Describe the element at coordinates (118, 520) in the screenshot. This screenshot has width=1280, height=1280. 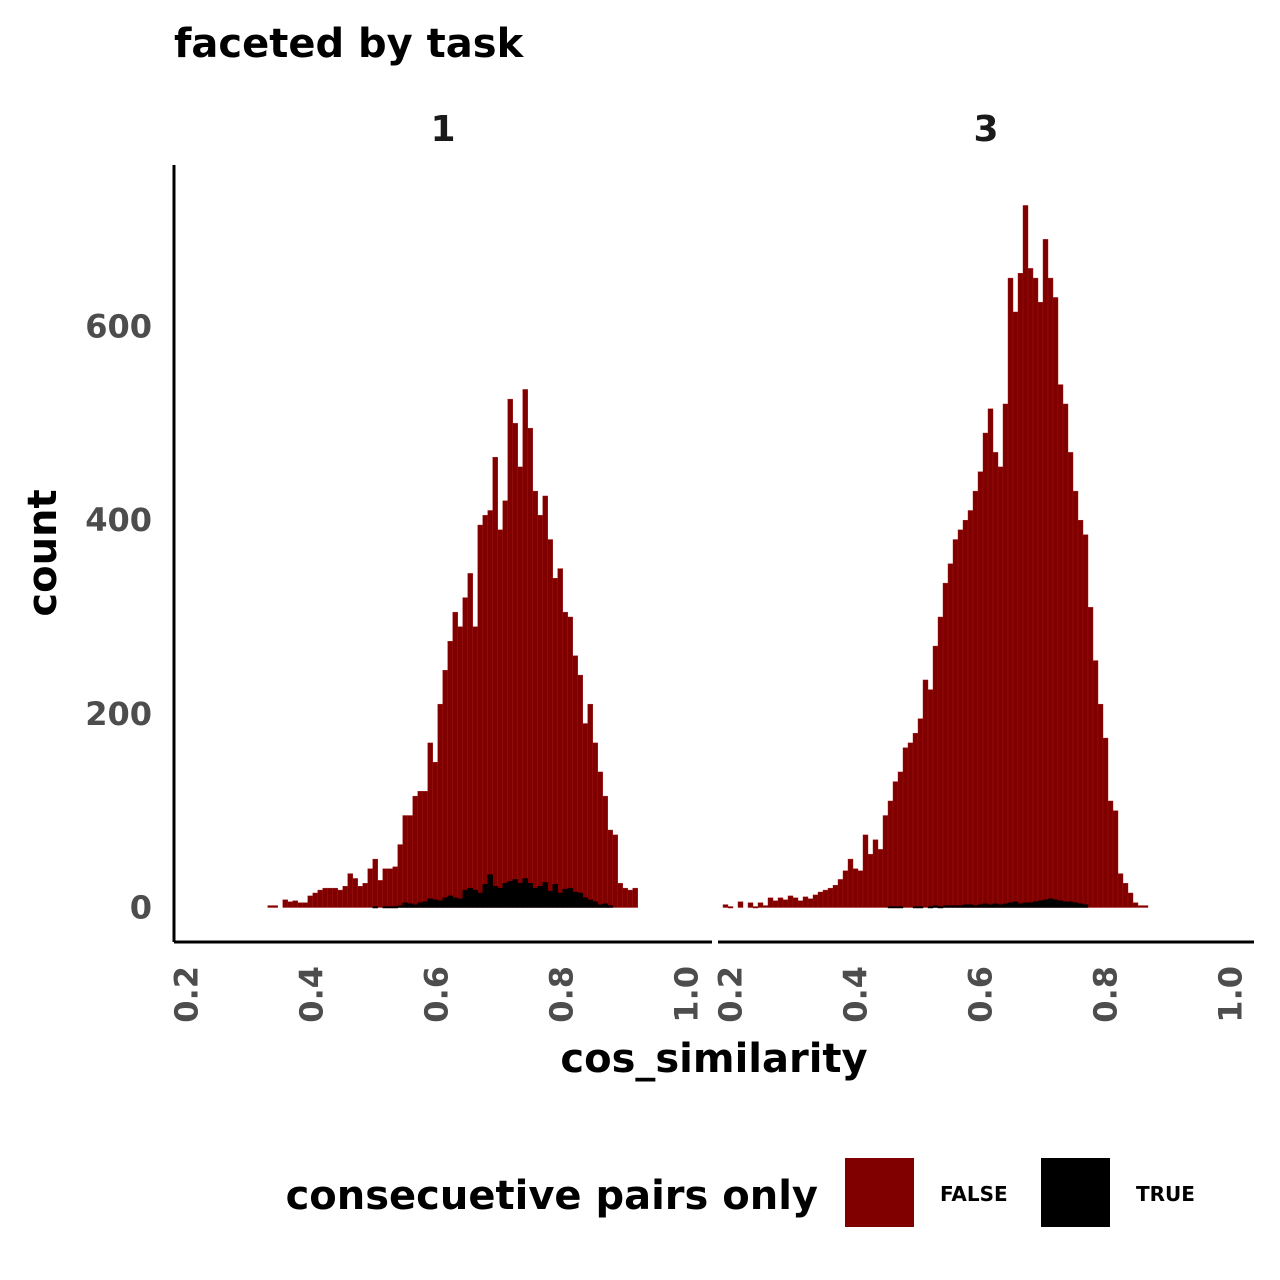
I see `y-tick-label: 400` at that location.